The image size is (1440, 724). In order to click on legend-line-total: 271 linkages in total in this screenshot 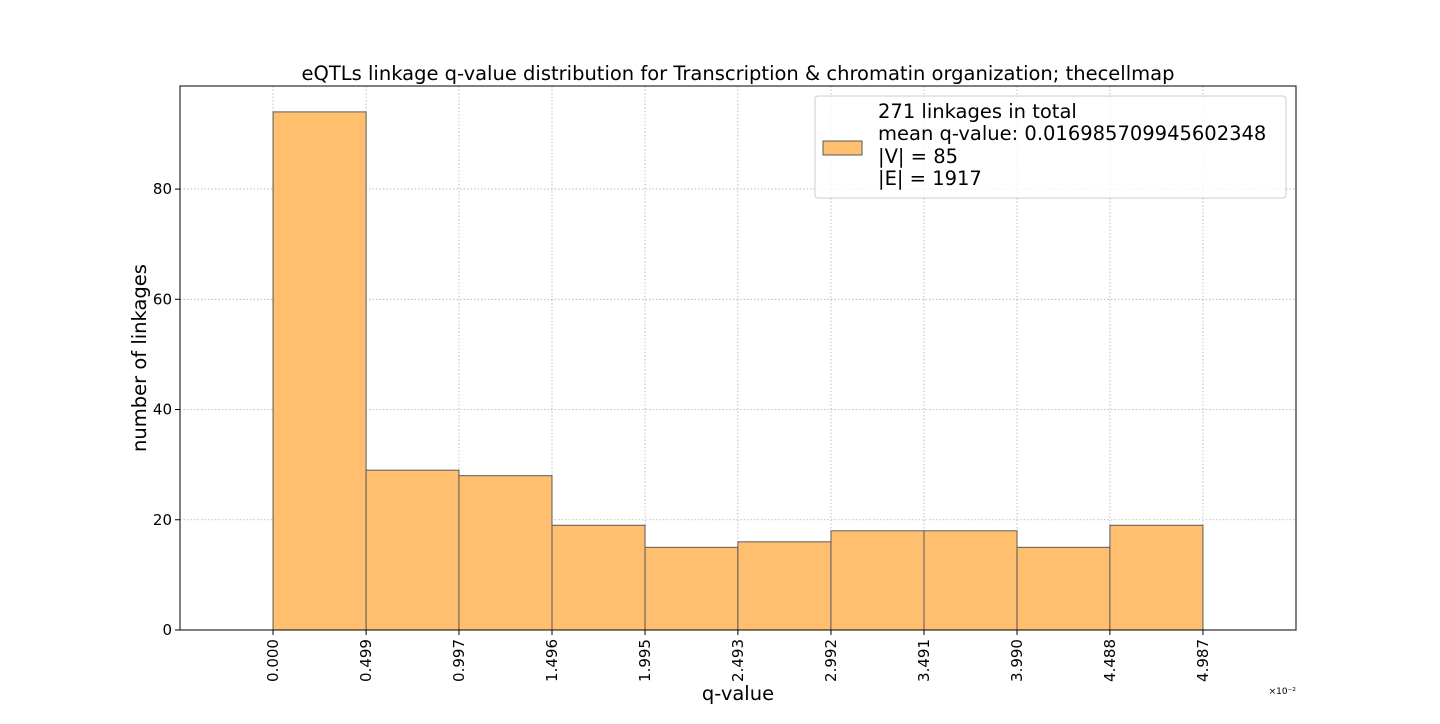, I will do `click(977, 111)`.